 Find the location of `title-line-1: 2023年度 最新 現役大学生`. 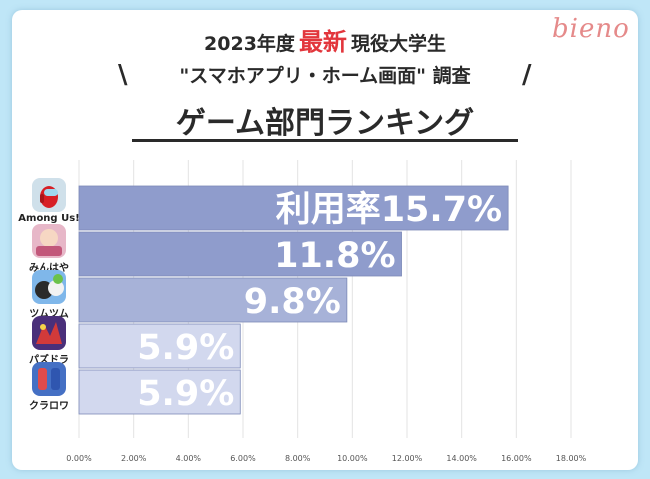

title-line-1: 2023年度 最新 現役大学生 is located at coordinates (325, 39).